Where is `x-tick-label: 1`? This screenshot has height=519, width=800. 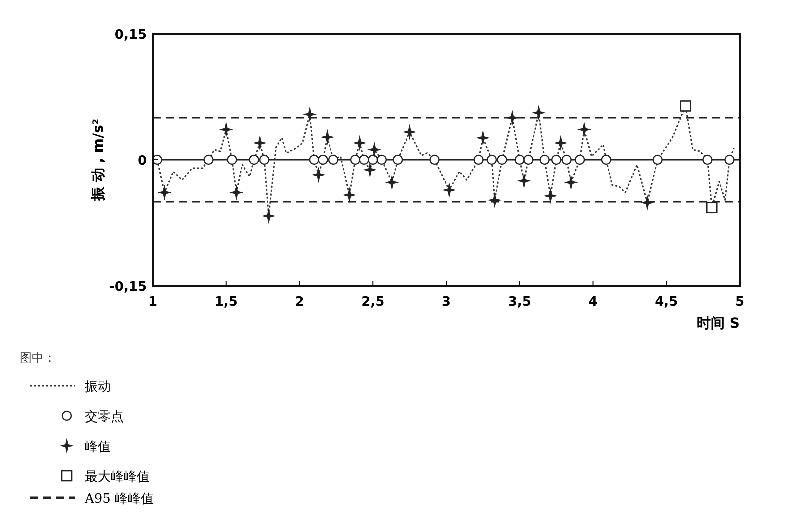
x-tick-label: 1 is located at coordinates (153, 302).